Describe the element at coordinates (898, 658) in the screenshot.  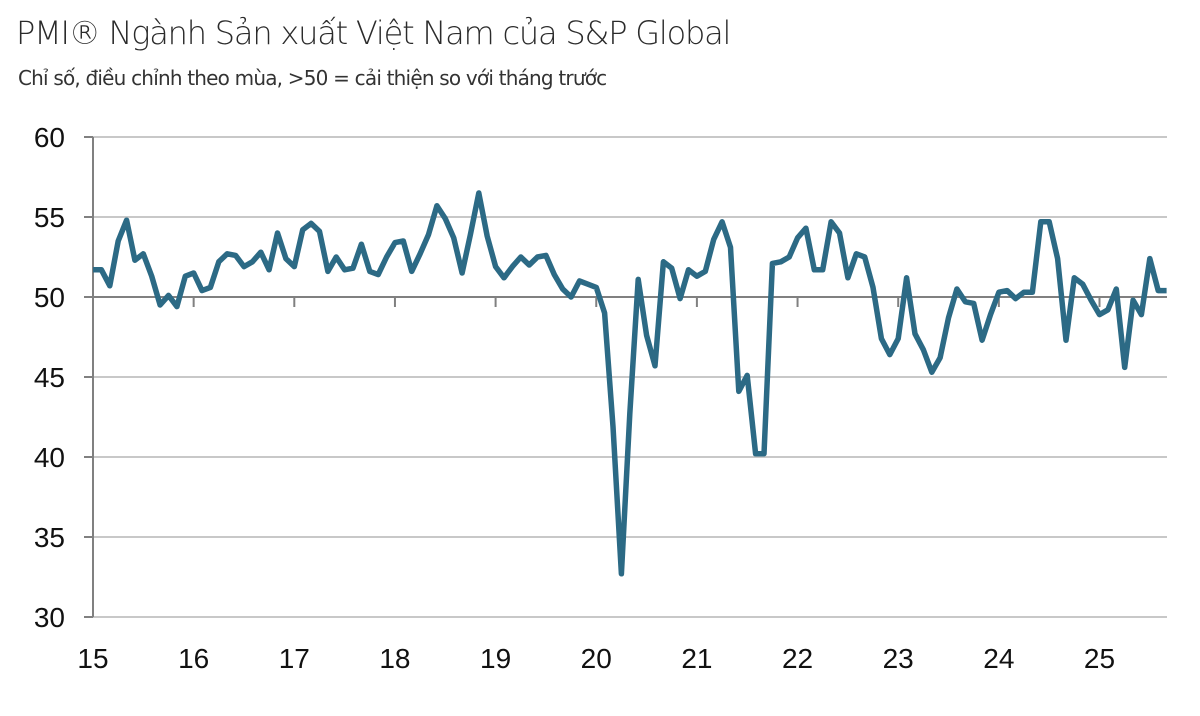
I see `x-tick-label: 23` at that location.